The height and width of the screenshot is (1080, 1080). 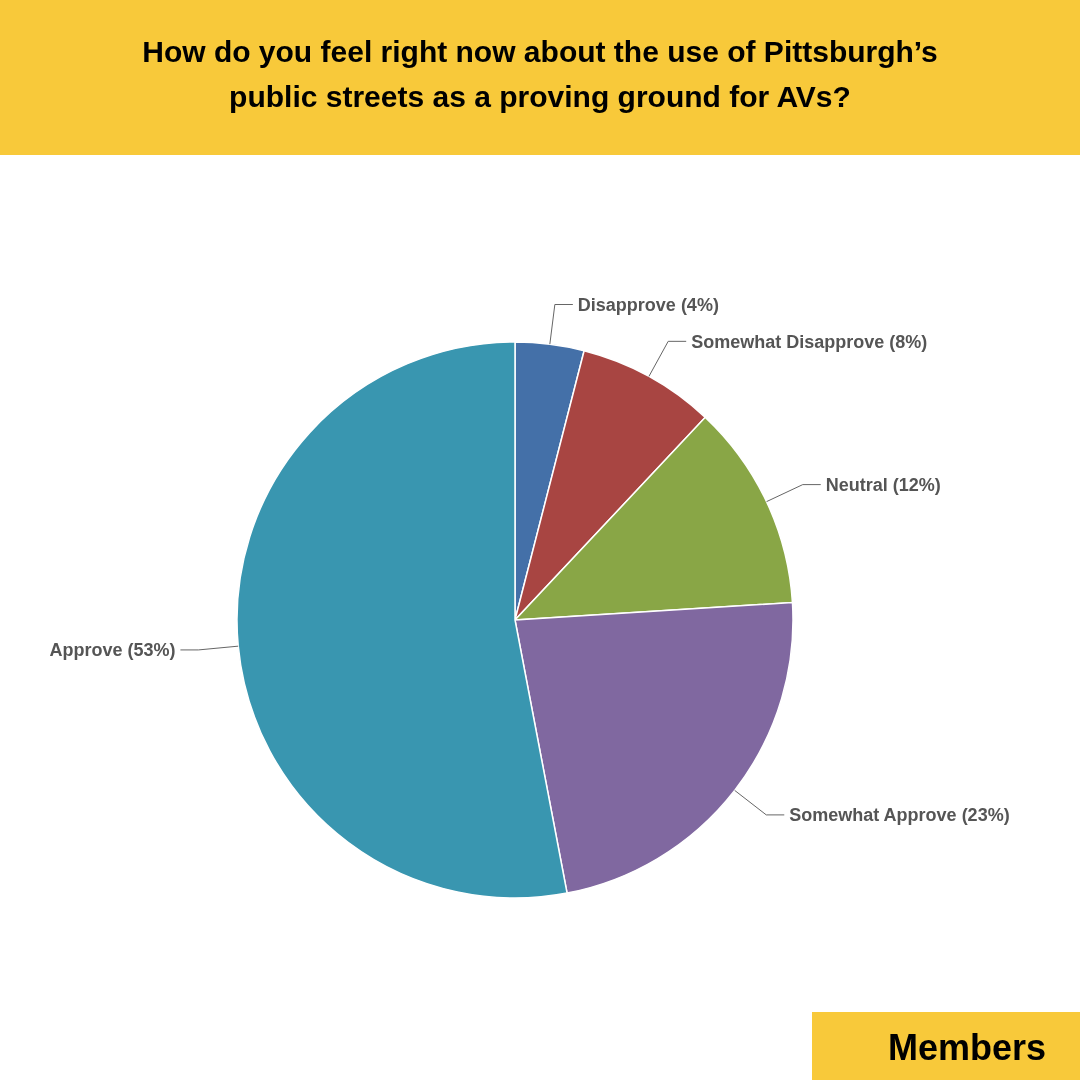 What do you see at coordinates (899, 815) in the screenshot?
I see `slice-label: Somewhat Approve (23%)` at bounding box center [899, 815].